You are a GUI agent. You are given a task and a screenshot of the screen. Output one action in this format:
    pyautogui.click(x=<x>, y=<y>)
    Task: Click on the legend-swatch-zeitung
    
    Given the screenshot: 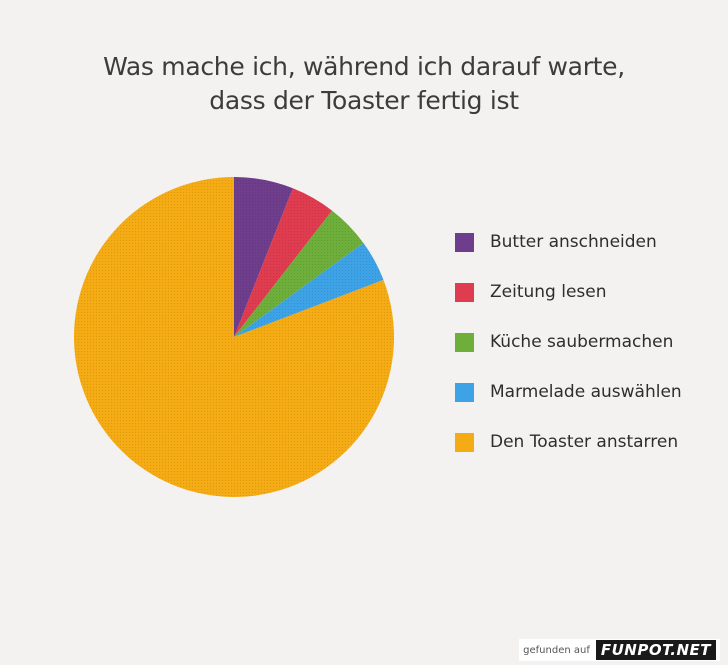 What is the action you would take?
    pyautogui.click(x=464, y=292)
    